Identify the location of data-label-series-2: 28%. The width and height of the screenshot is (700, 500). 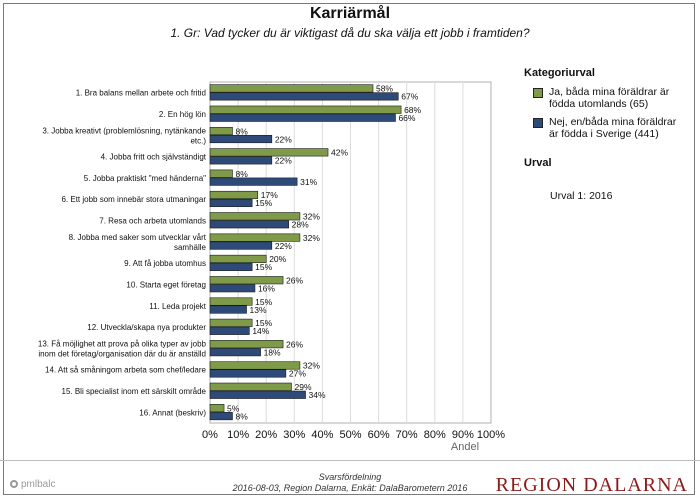
(300, 225).